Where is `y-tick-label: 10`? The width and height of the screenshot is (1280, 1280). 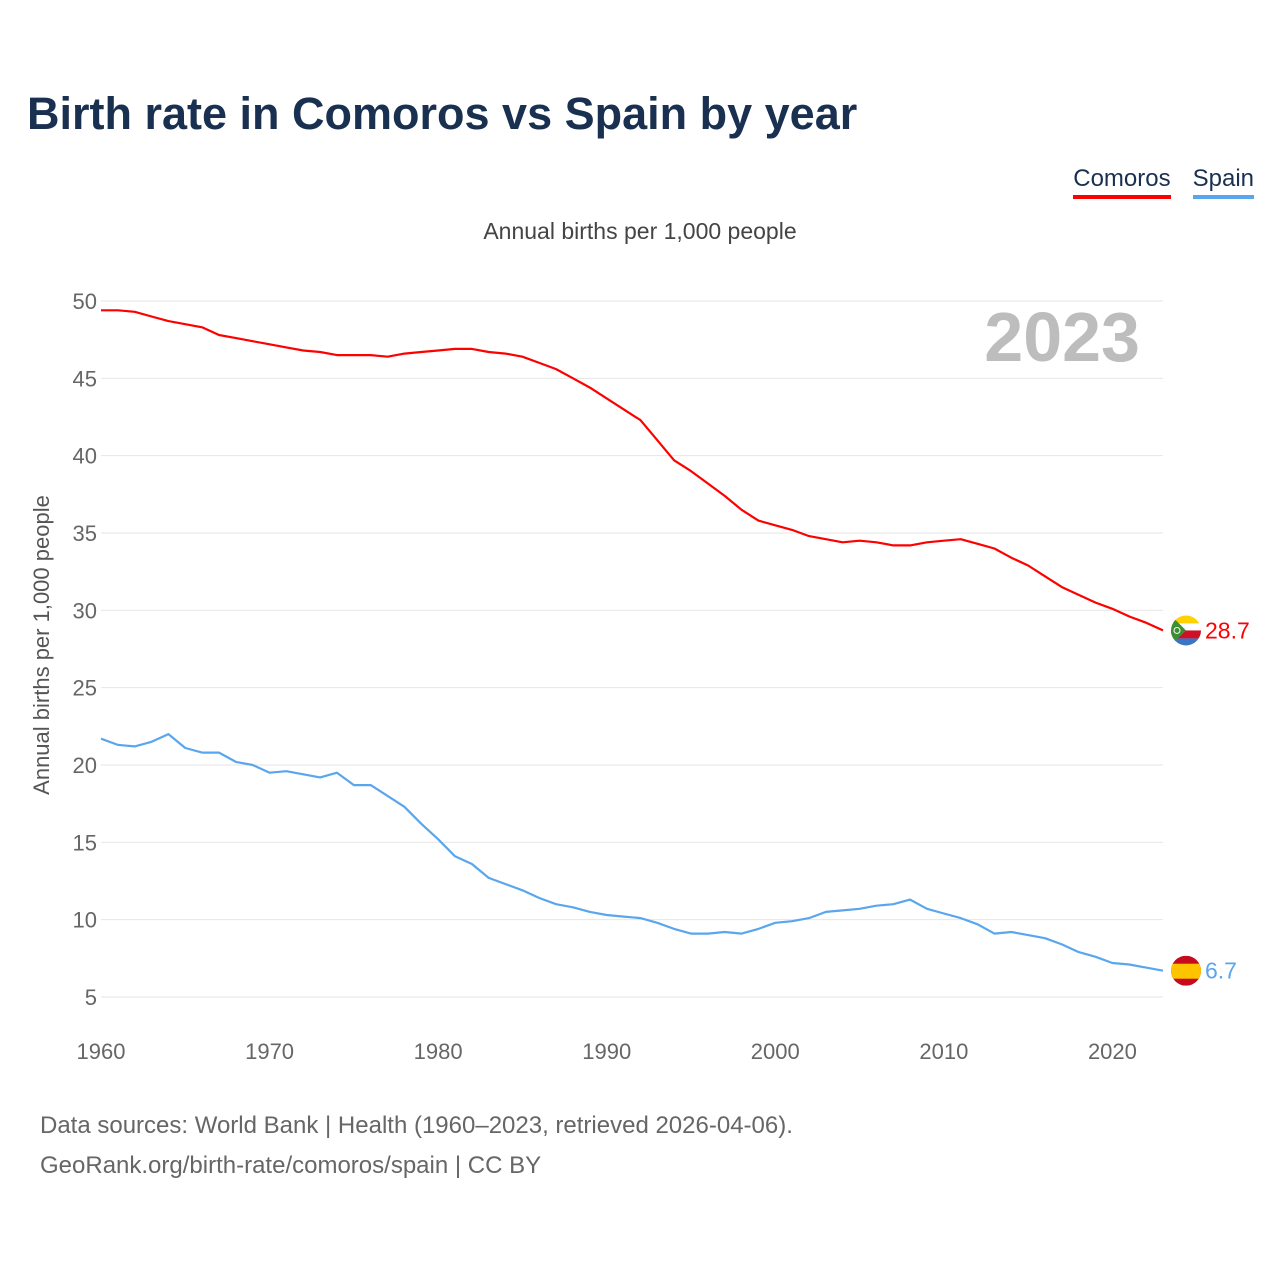
y-tick-label: 10 is located at coordinates (85, 920).